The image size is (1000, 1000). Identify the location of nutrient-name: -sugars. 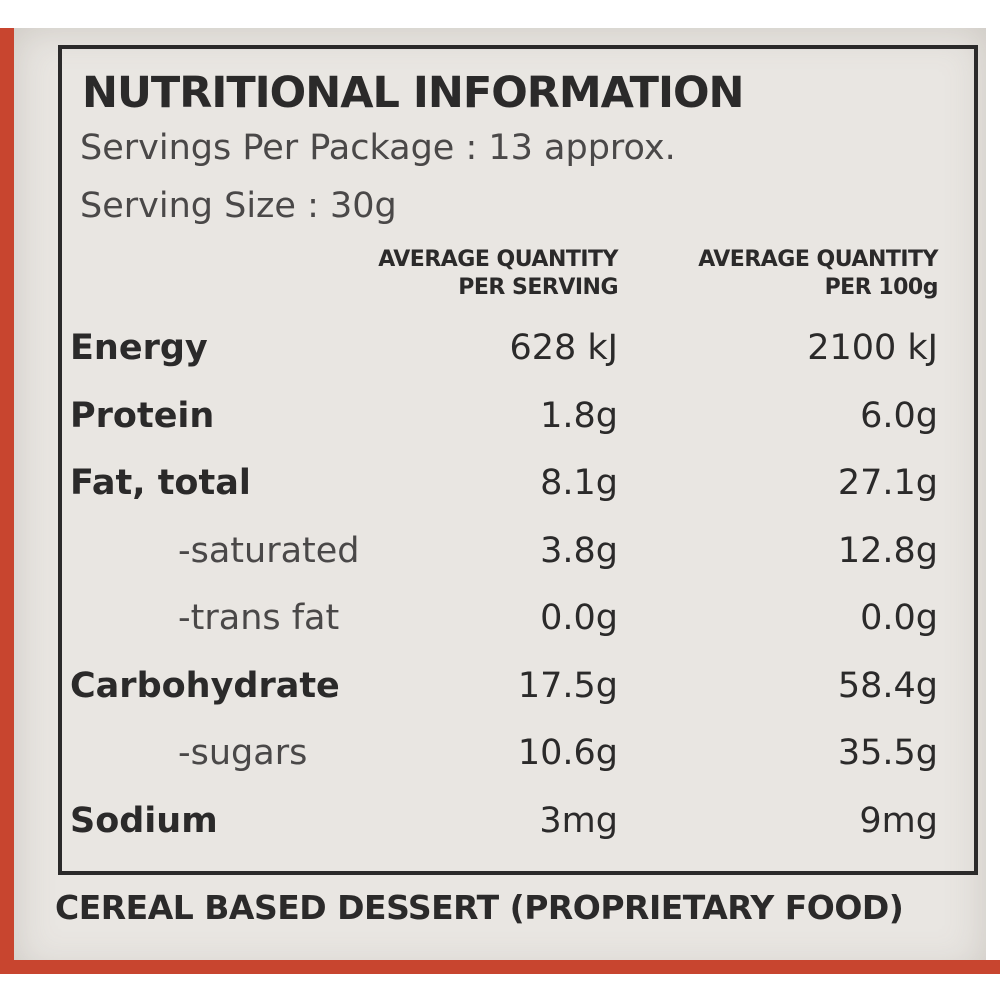
(243, 753).